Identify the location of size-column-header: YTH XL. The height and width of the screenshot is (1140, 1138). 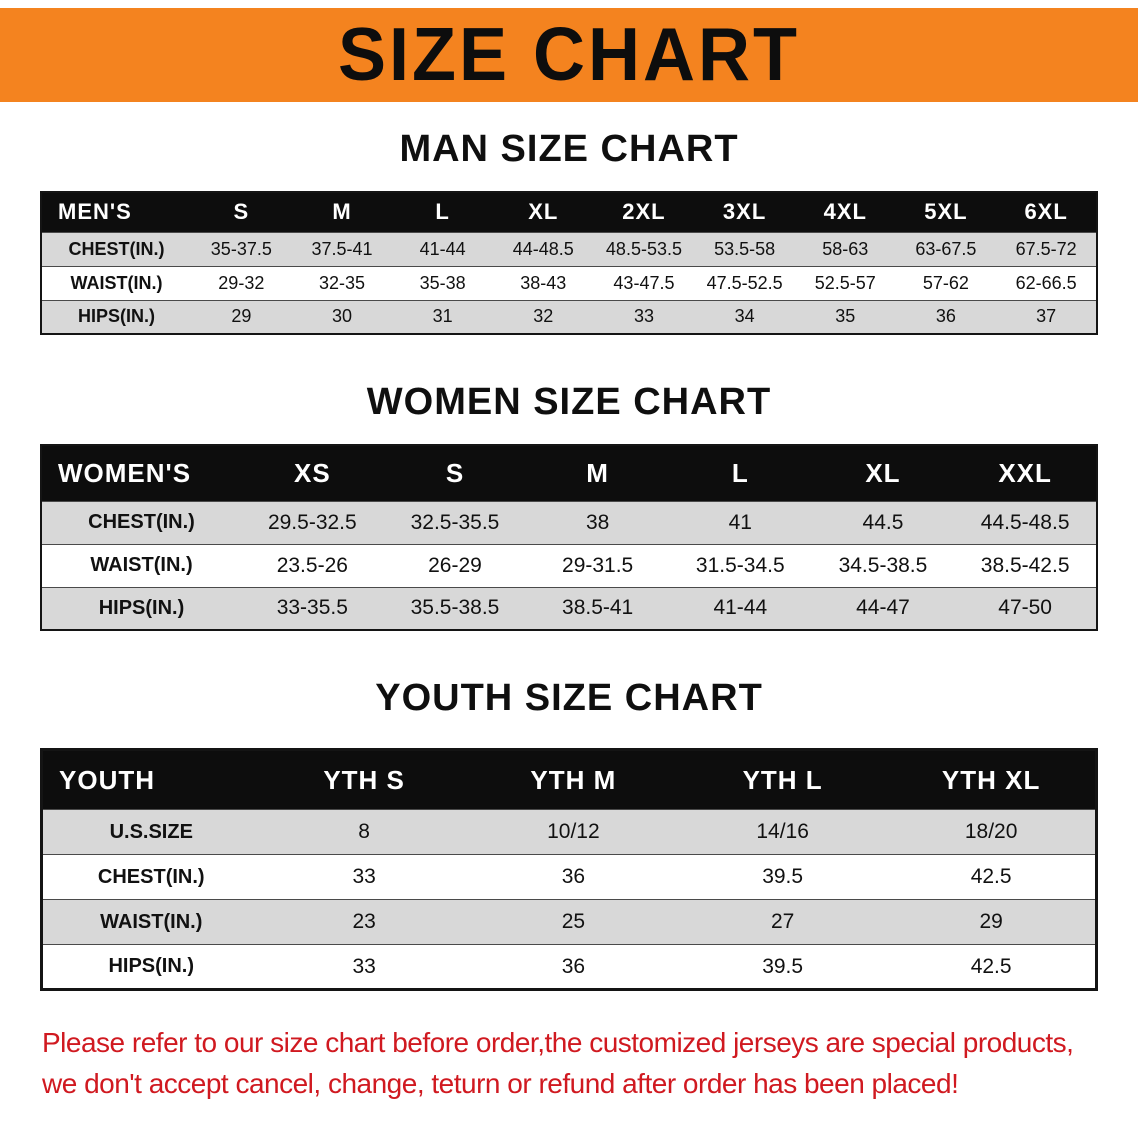
(992, 779).